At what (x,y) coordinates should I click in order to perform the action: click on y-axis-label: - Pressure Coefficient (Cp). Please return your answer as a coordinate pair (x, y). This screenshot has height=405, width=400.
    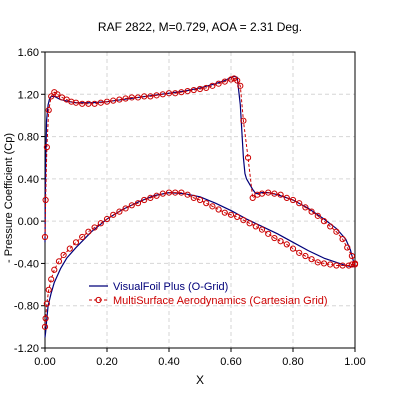
    Looking at the image, I should click on (9, 198).